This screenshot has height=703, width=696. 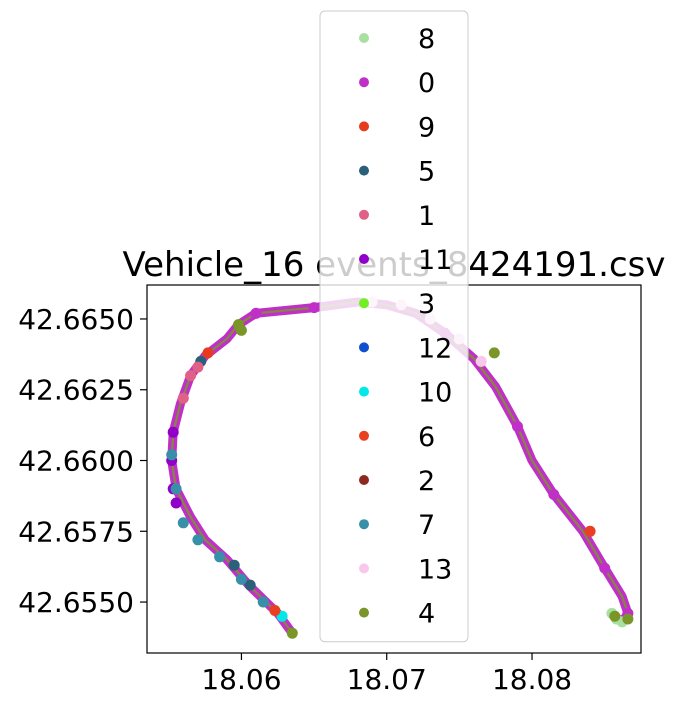 What do you see at coordinates (426, 481) in the screenshot?
I see `legend-label-2: 2` at bounding box center [426, 481].